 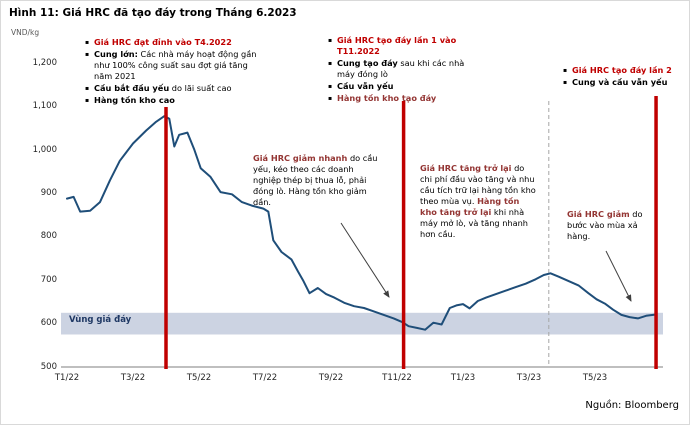 What do you see at coordinates (44, 62) in the screenshot?
I see `y-tick-label: 1,200` at bounding box center [44, 62].